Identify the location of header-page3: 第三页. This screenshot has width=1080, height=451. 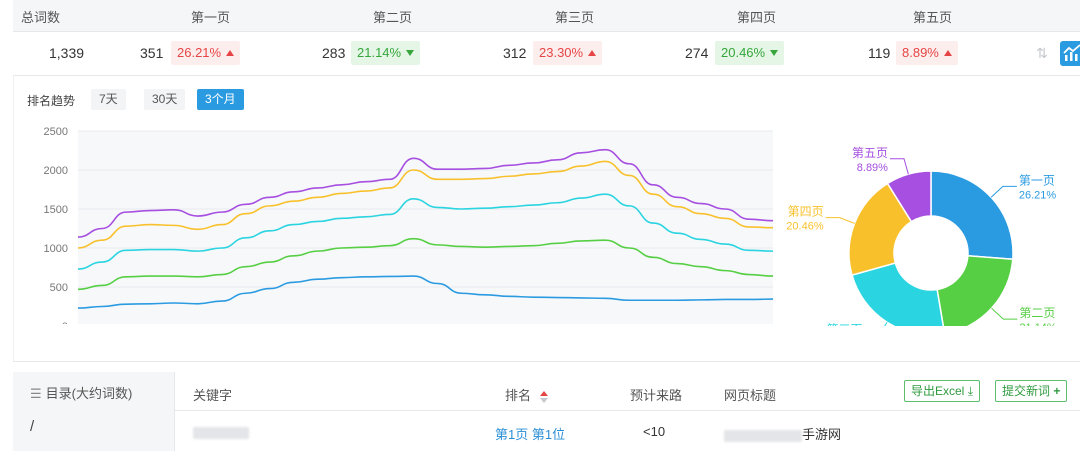
(575, 17).